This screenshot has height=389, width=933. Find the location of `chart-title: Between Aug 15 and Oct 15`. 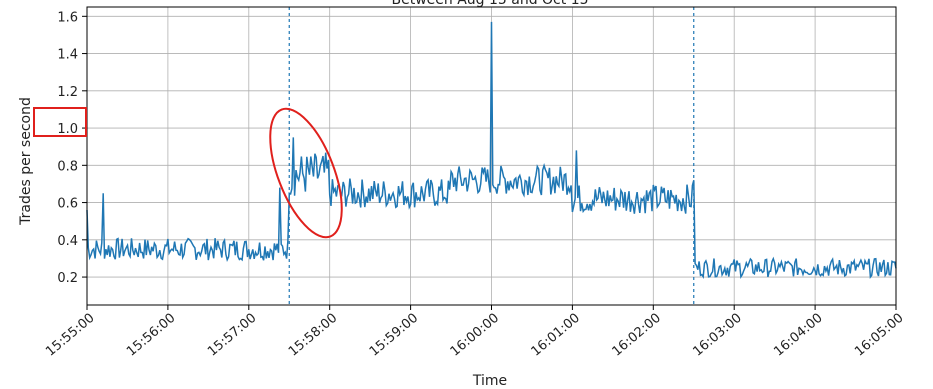

chart-title: Between Aug 15 and Oct 15 is located at coordinates (489, 4).